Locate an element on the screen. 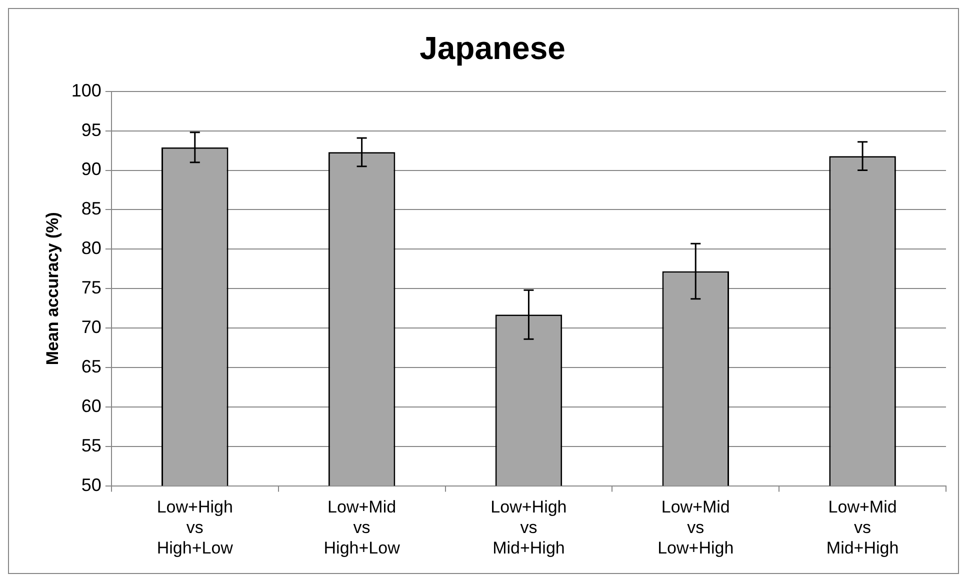 Image resolution: width=969 pixels, height=584 pixels. y-tick-label: 100 is located at coordinates (86, 90).